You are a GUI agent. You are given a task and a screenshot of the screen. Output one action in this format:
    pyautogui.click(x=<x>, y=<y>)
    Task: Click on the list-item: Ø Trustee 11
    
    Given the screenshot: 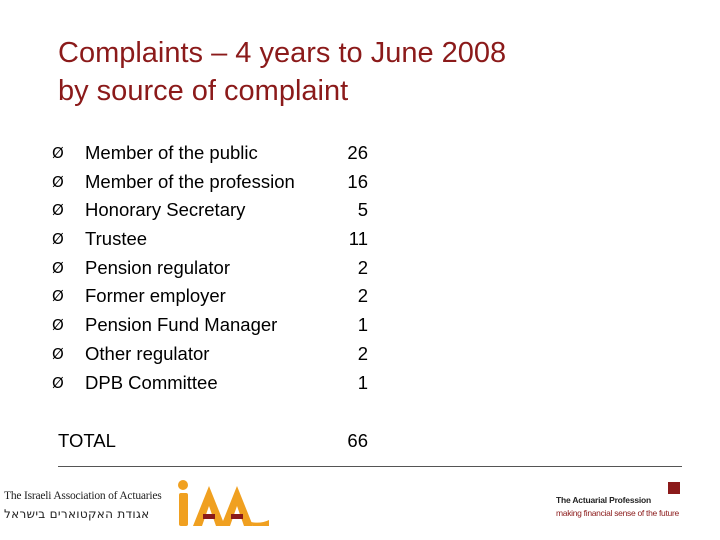 What is the action you would take?
    pyautogui.click(x=217, y=239)
    